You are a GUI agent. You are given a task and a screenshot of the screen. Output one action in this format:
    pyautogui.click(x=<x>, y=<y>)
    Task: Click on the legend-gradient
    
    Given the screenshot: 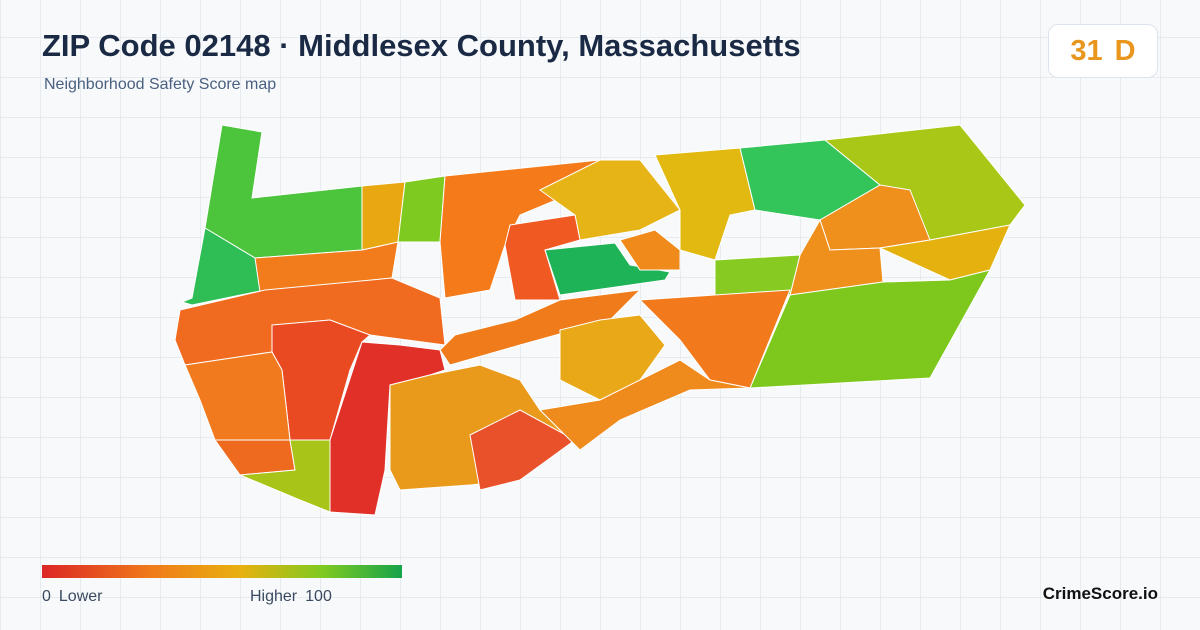 What is the action you would take?
    pyautogui.click(x=222, y=571)
    